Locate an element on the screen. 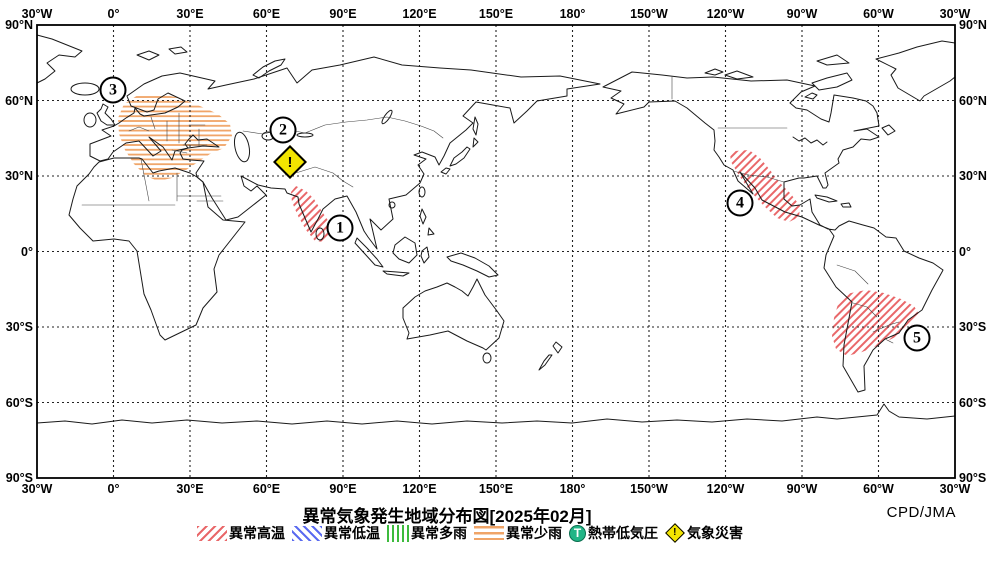 This screenshot has height=575, width=990. lat-label-right-6: 90°S is located at coordinates (973, 478).